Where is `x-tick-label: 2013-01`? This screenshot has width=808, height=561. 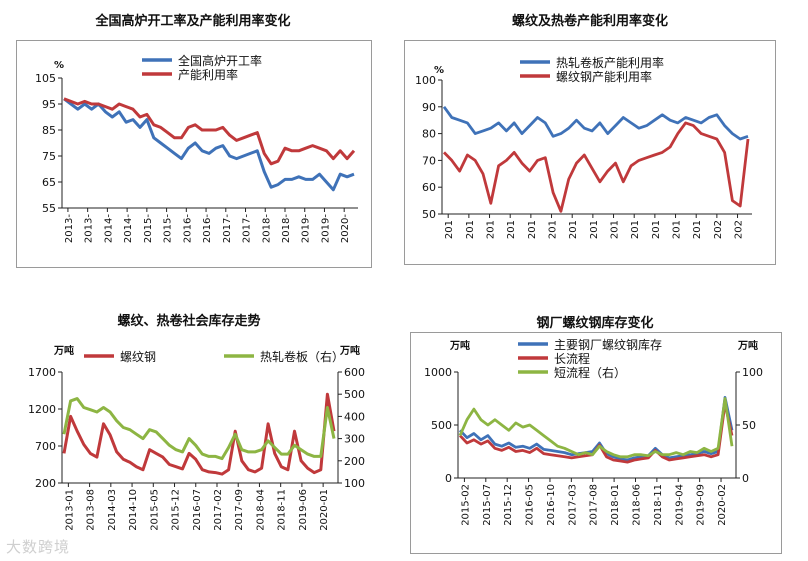
x-tick-label: 2013-01 is located at coordinates (69, 510).